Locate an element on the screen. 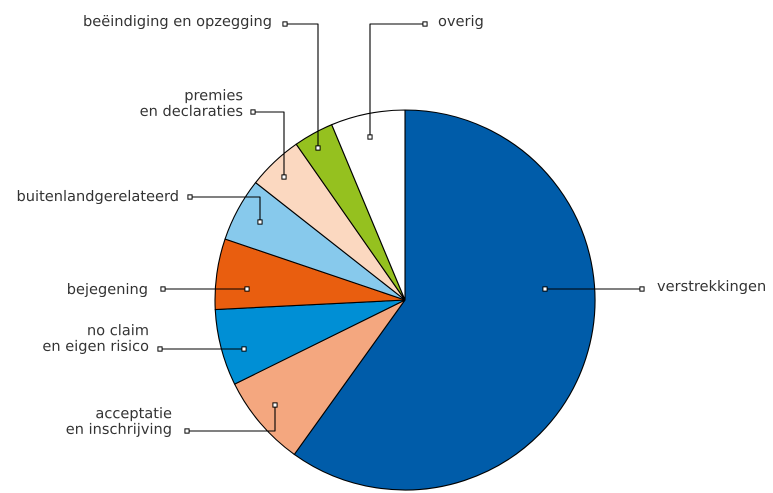  legend-label: bejegening is located at coordinates (107, 290).